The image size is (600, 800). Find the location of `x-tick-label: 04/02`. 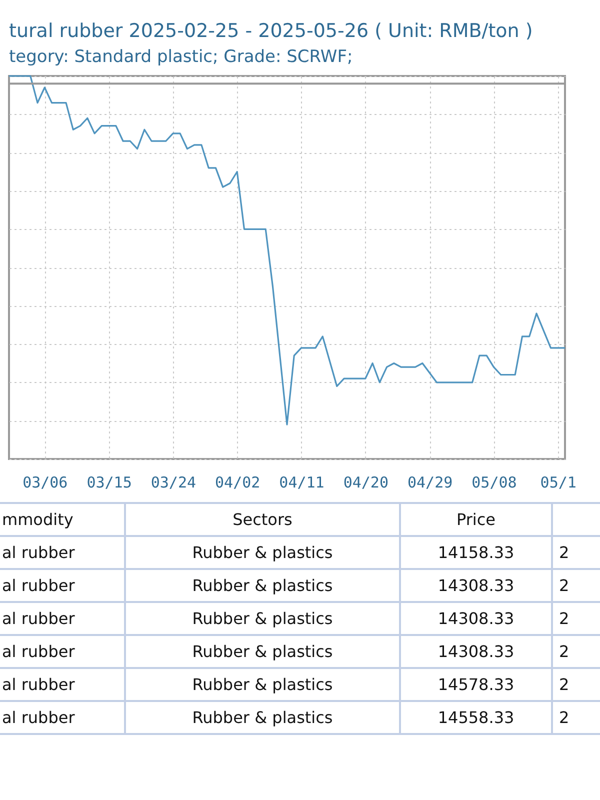

x-tick-label: 04/02 is located at coordinates (237, 483).